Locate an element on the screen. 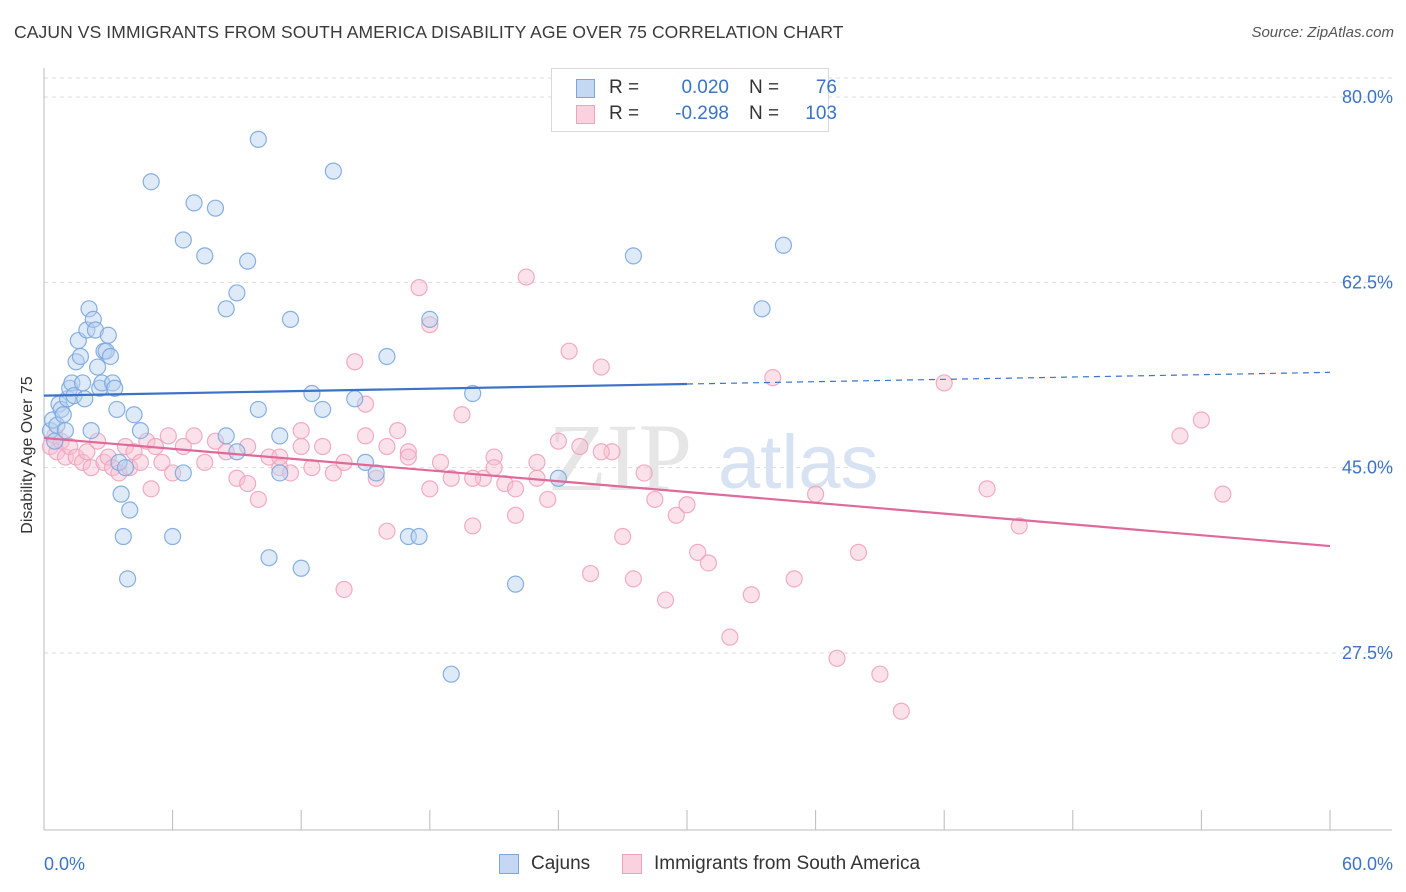 The height and width of the screenshot is (892, 1406). legend-row-immigrants: R = -0.298 N = 103 is located at coordinates (706, 114).